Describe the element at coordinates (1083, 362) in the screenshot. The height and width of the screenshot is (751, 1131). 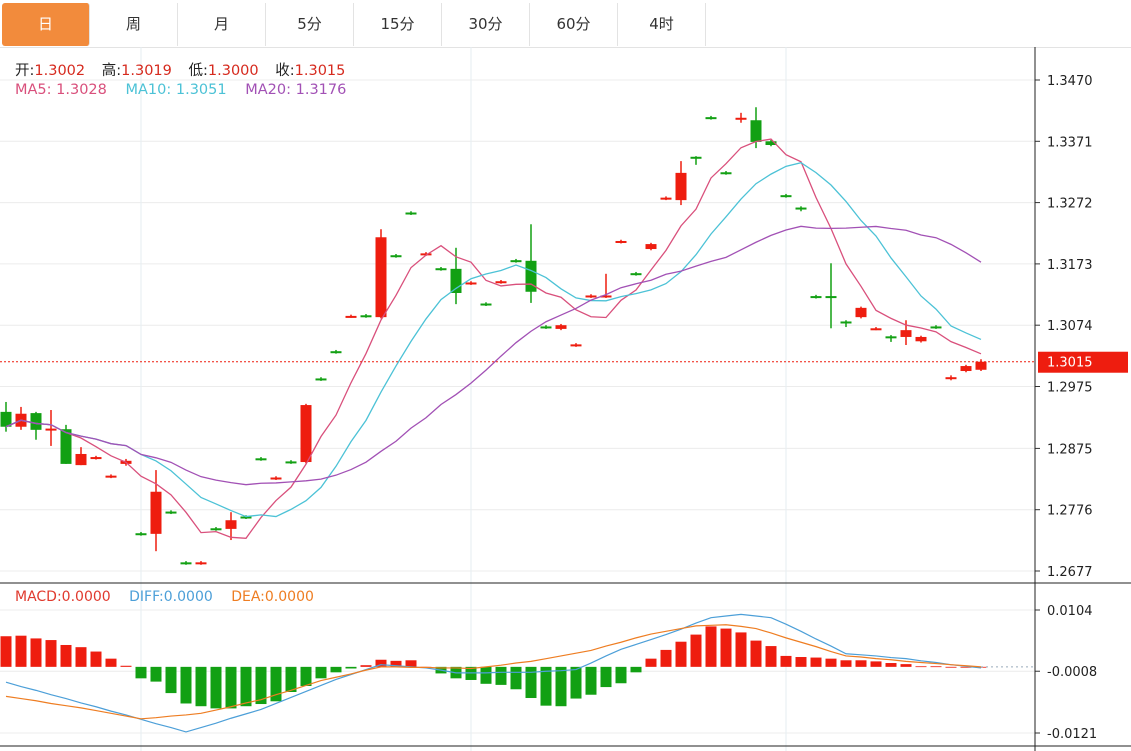
I see `current-price-badge` at that location.